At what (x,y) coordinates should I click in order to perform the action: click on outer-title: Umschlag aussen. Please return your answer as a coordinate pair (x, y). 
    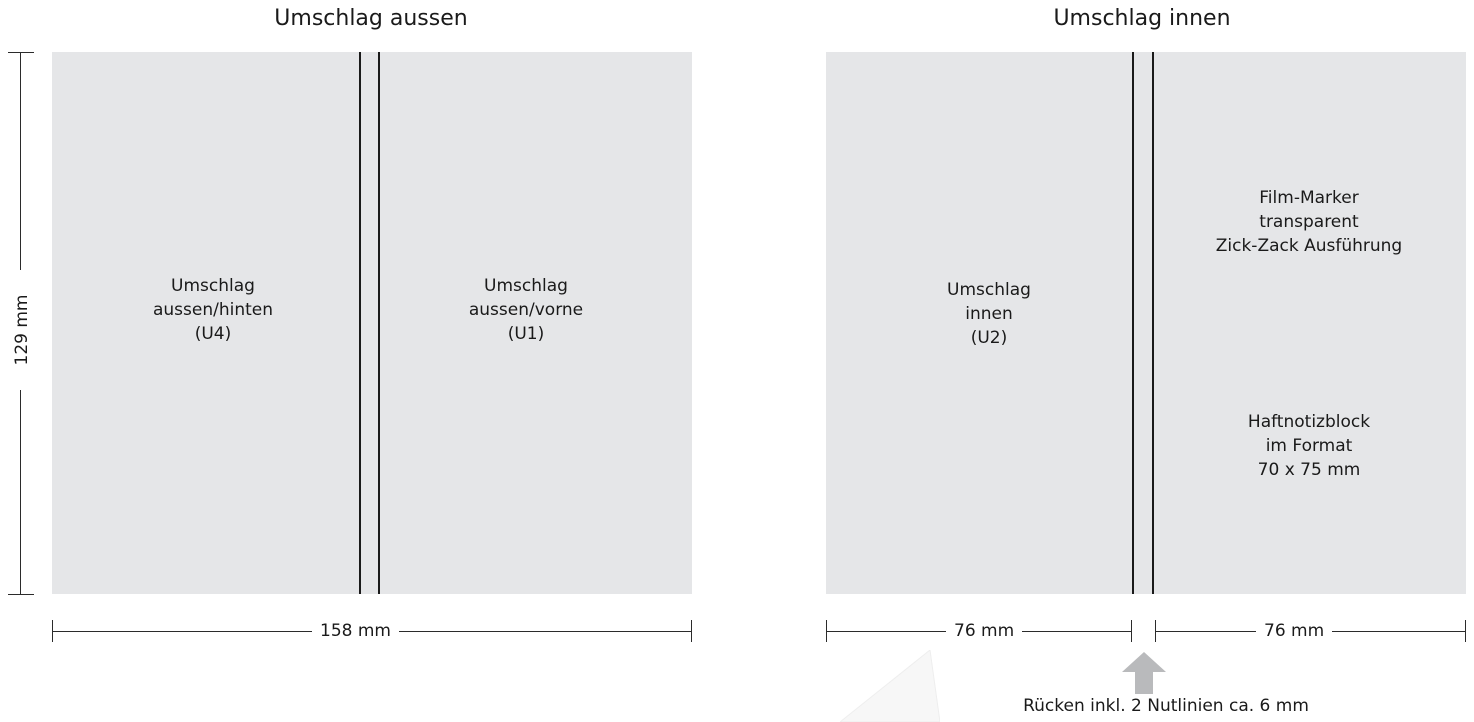
    Looking at the image, I should click on (371, 18).